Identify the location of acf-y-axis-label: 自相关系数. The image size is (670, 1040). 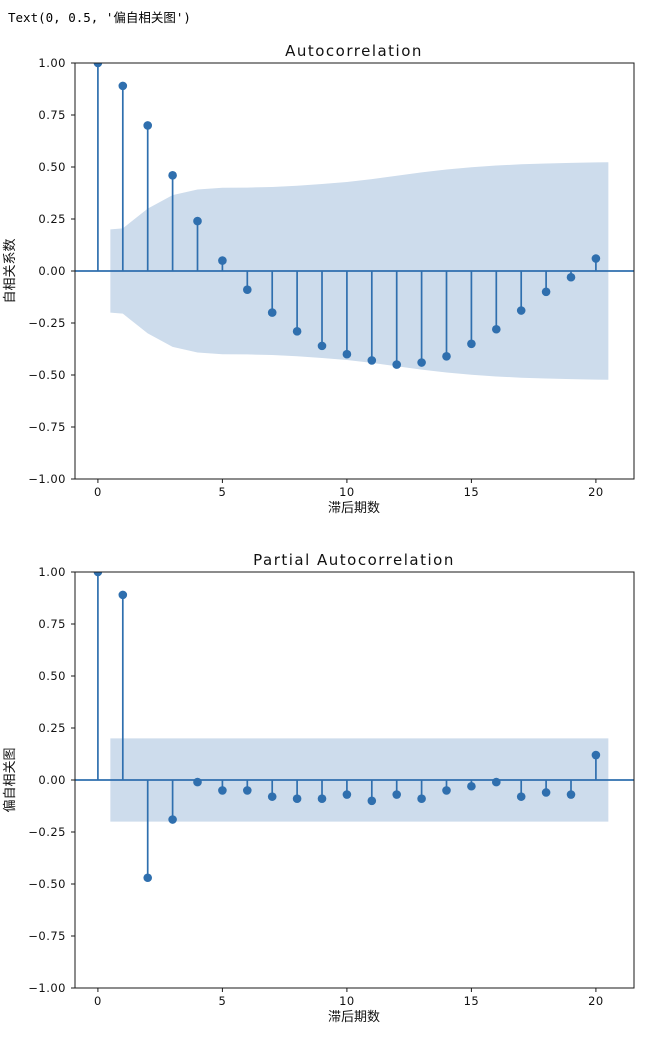
(10, 270).